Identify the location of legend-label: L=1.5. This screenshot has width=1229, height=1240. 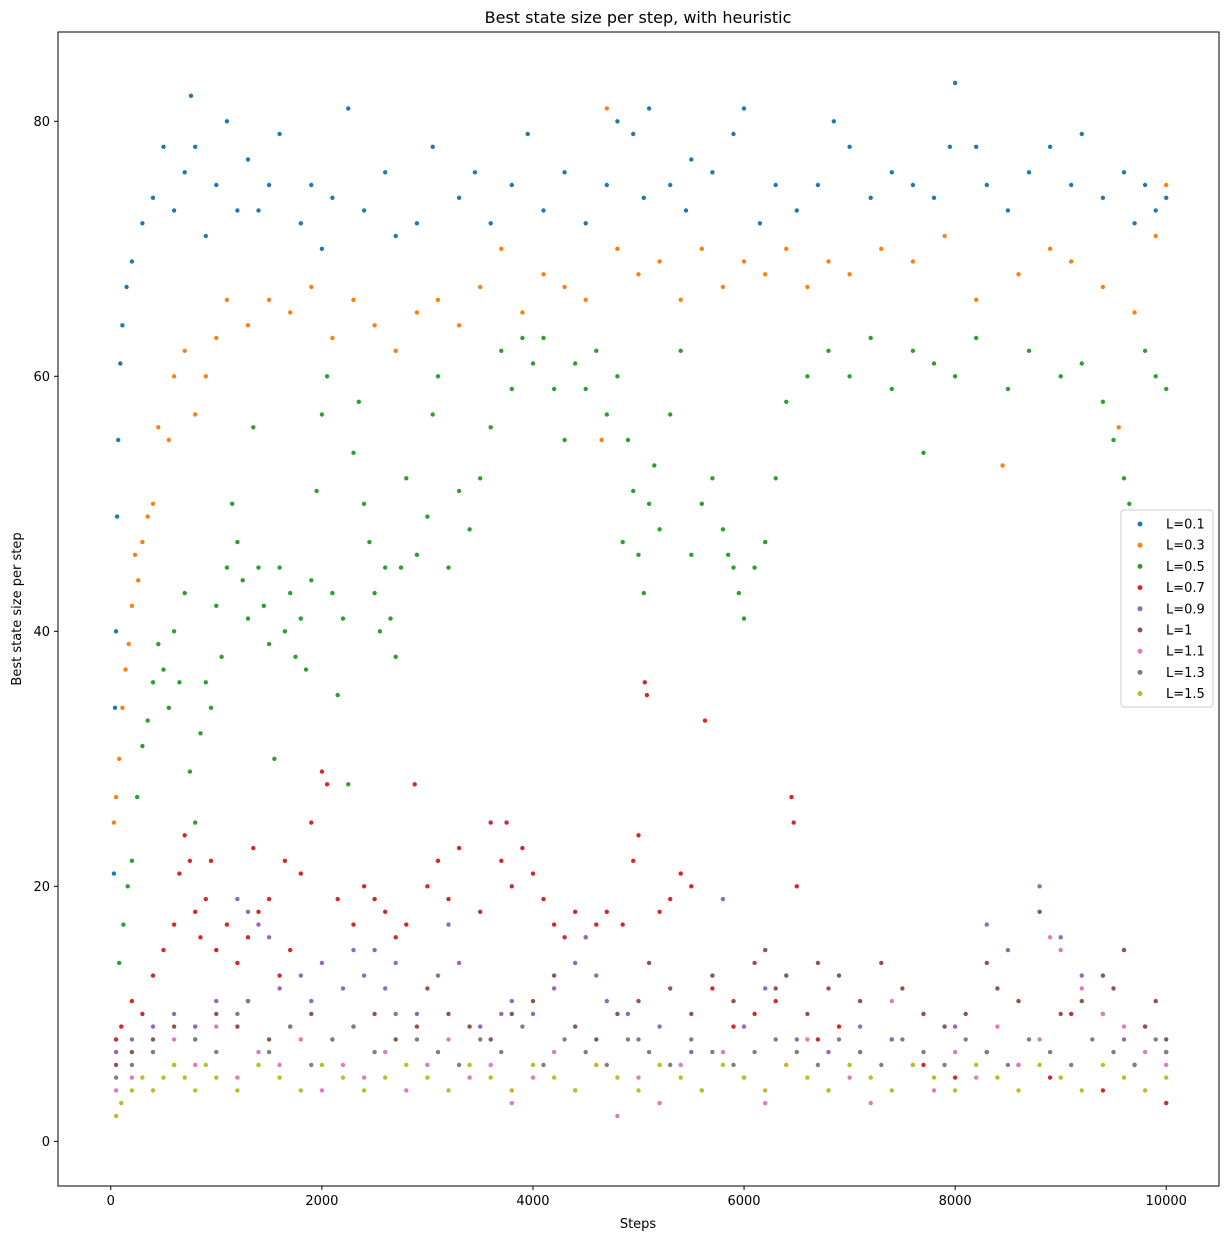
(1185, 694).